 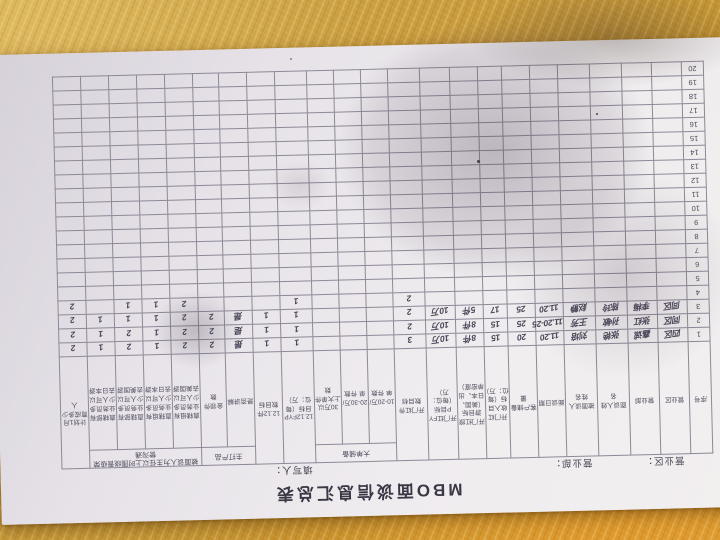 I want to click on cell-decfyp: 1, so click(x=296, y=316).